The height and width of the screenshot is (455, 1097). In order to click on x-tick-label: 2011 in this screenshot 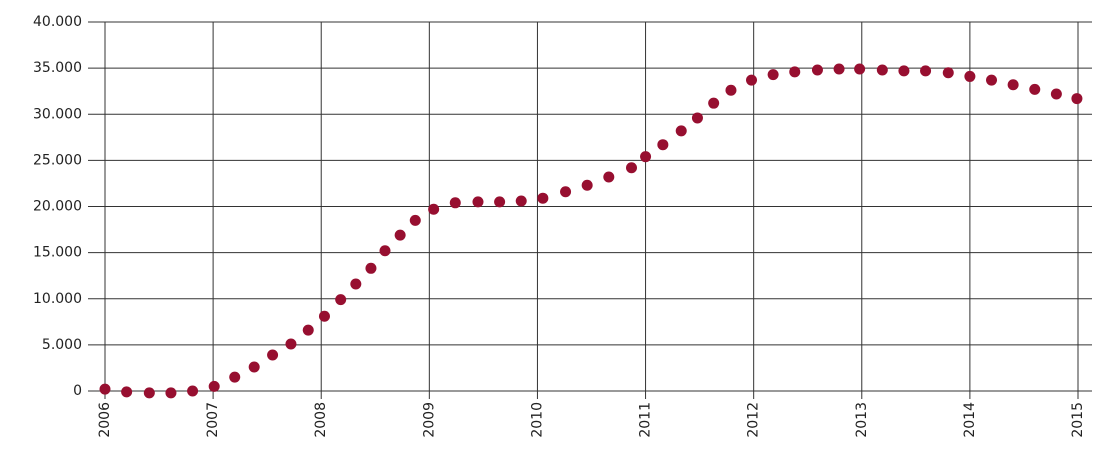, I will do `click(646, 420)`.